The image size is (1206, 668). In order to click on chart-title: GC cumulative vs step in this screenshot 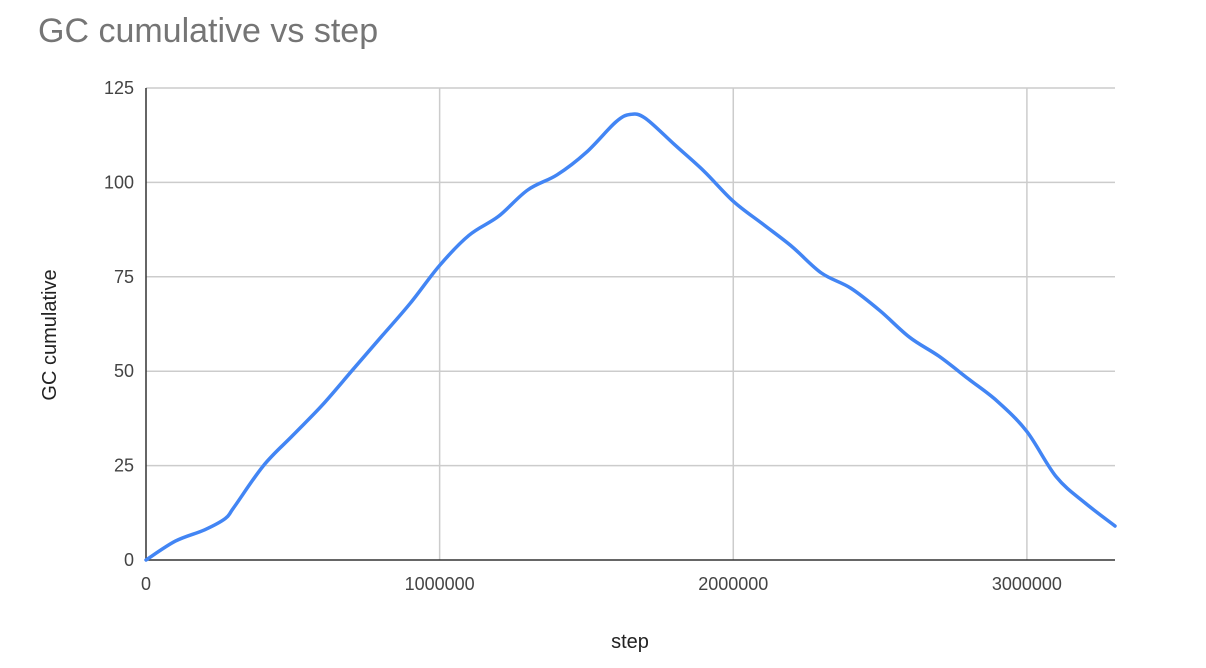, I will do `click(208, 31)`.